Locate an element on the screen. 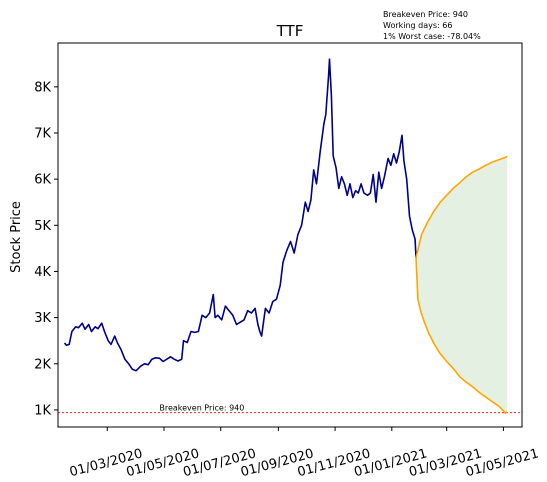  y-ticks: 1K 2K 3K 4K 5K 6K 7K 8K is located at coordinates (46, 249).